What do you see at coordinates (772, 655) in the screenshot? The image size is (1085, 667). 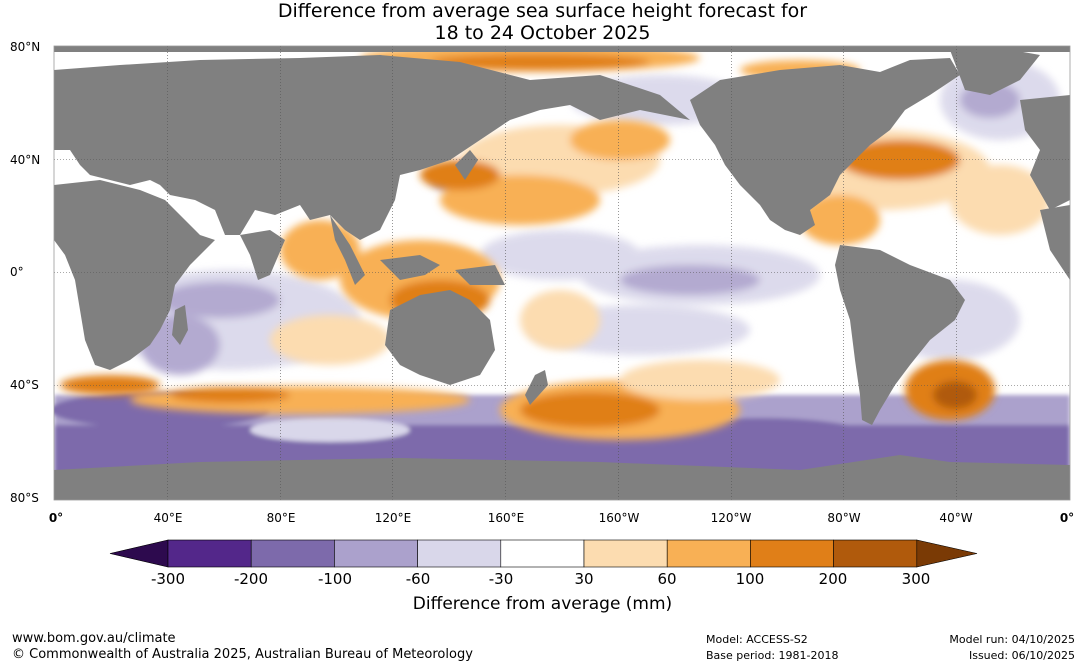 I see `base-period: Base period: 1981-2018` at bounding box center [772, 655].